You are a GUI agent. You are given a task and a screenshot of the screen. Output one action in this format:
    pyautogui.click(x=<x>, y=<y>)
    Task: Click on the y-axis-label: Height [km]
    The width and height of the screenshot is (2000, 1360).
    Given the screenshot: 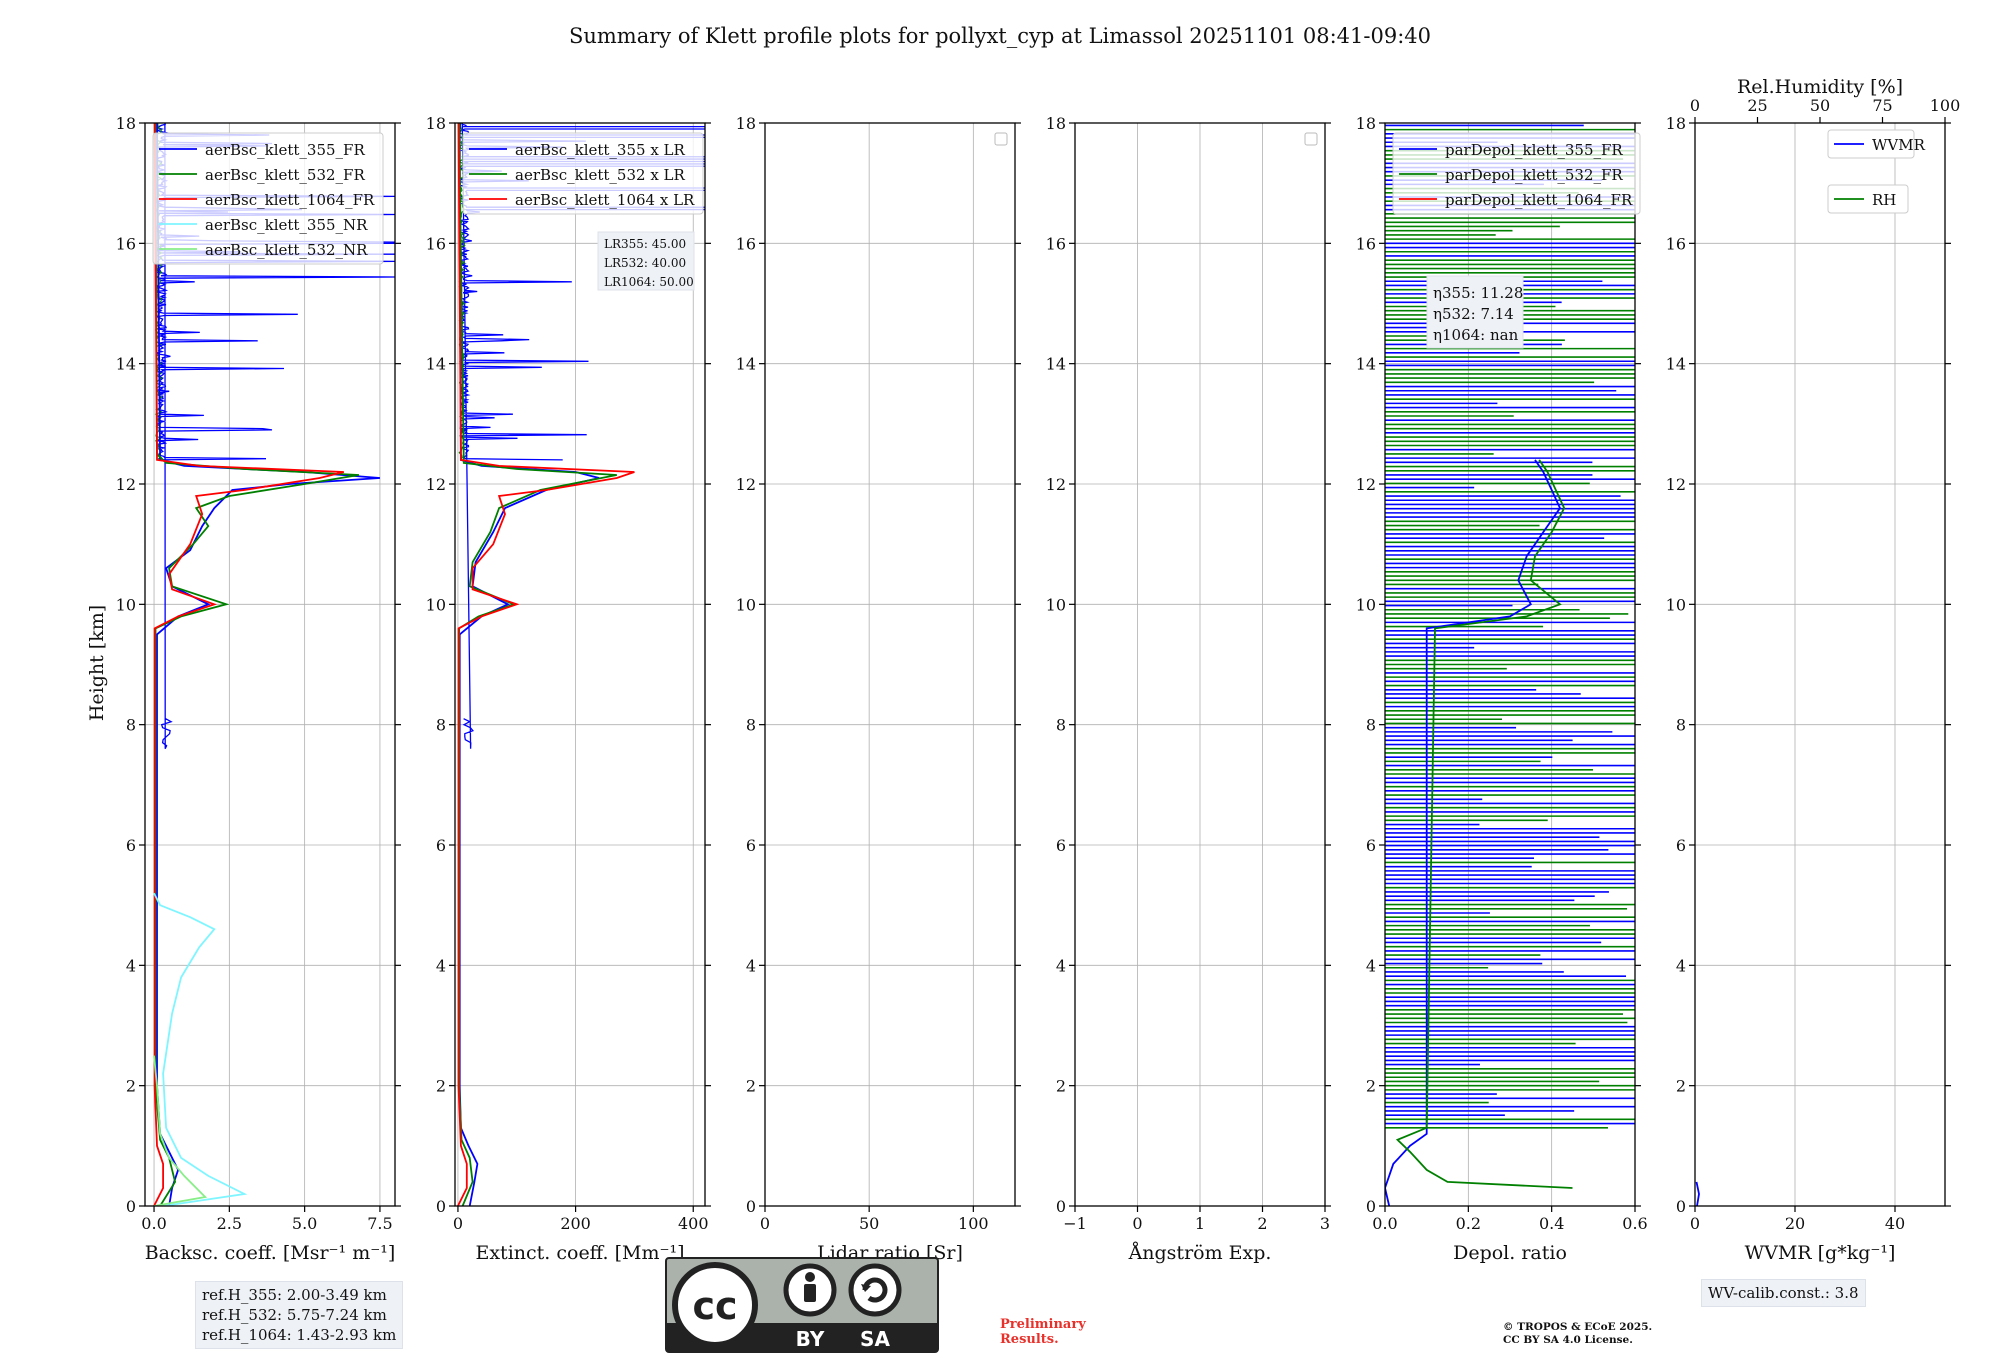 What is the action you would take?
    pyautogui.click(x=97, y=663)
    